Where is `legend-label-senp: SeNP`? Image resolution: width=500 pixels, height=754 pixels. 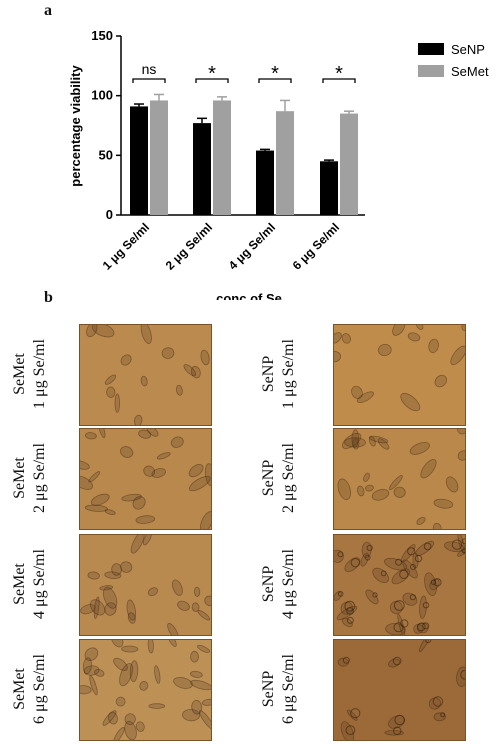 legend-label-senp: SeNP is located at coordinates (468, 49).